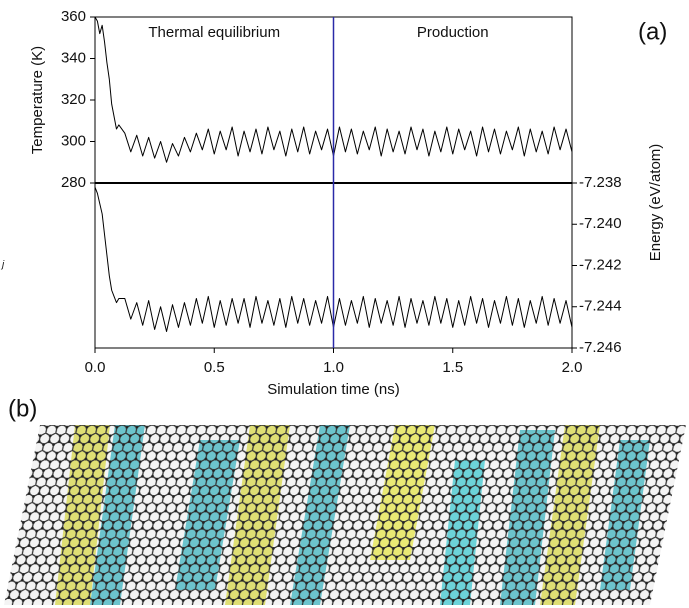  Describe the element at coordinates (572, 367) in the screenshot. I see `x-tick-label: 2.0` at that location.